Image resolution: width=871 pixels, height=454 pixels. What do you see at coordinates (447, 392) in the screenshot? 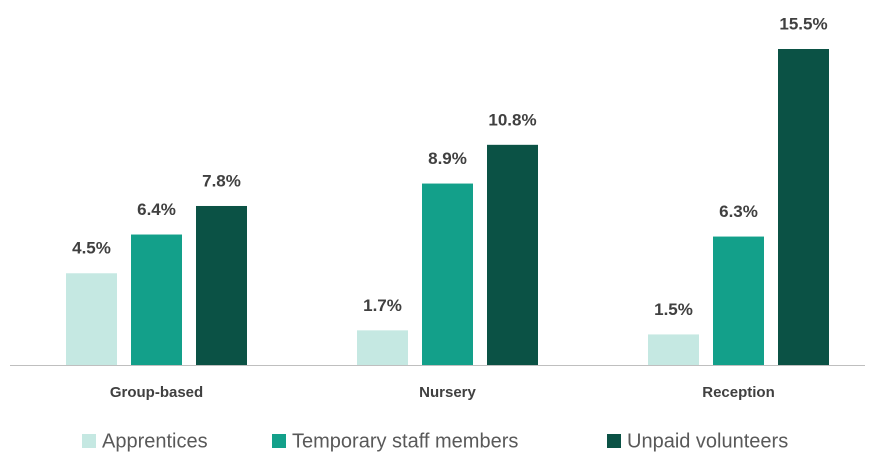
I see `x-tick-label: Nursery` at bounding box center [447, 392].